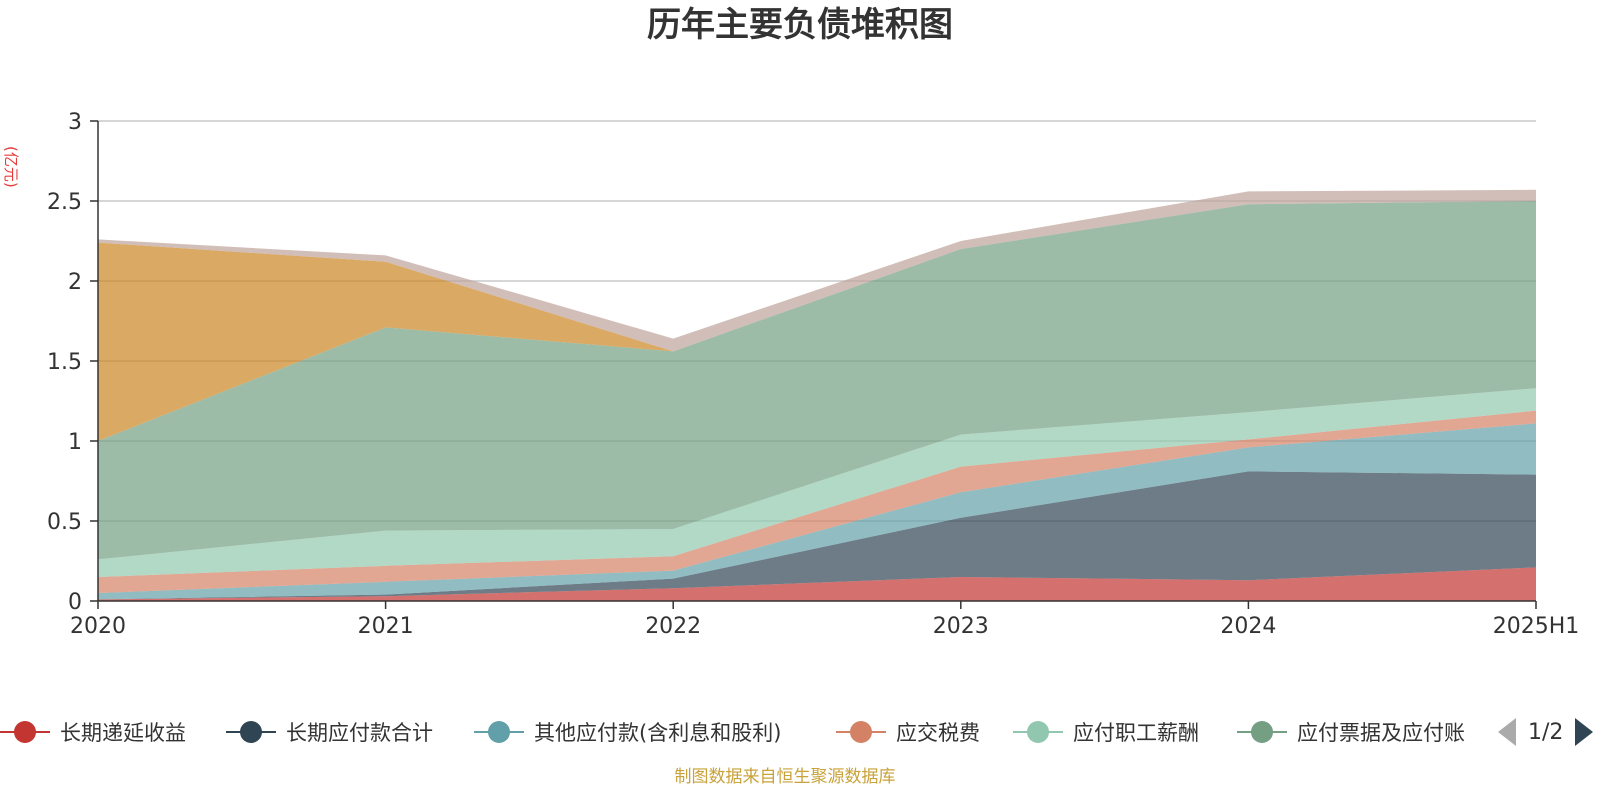  Describe the element at coordinates (75, 122) in the screenshot. I see `y-tick-label-6: 3` at that location.